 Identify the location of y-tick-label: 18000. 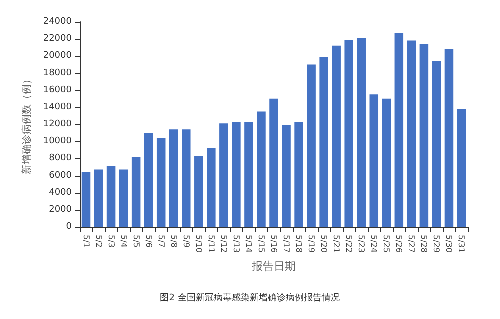
(57, 73).